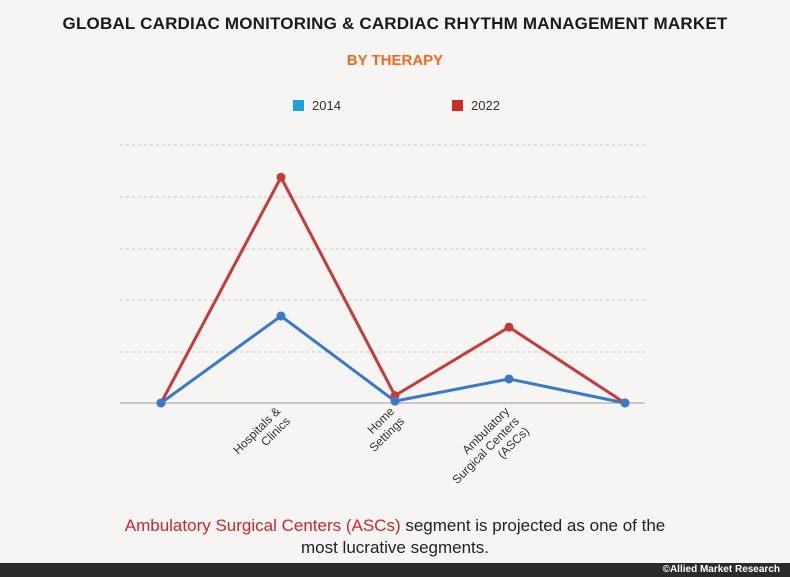 This screenshot has width=790, height=577. I want to click on footnote-text-1: segment is projected as one of the, so click(533, 525).